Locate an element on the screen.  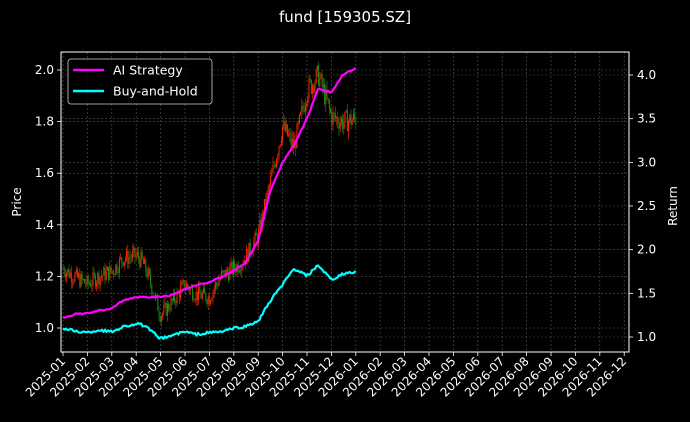
y-tick-label-right: 4.0 is located at coordinates (646, 75).